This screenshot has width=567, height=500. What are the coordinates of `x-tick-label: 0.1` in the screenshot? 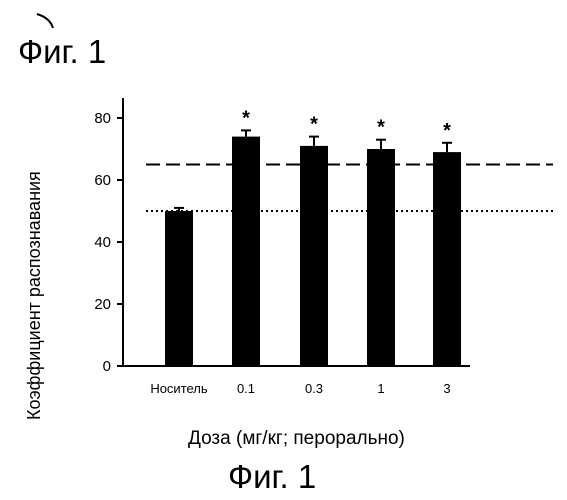 It's located at (246, 388).